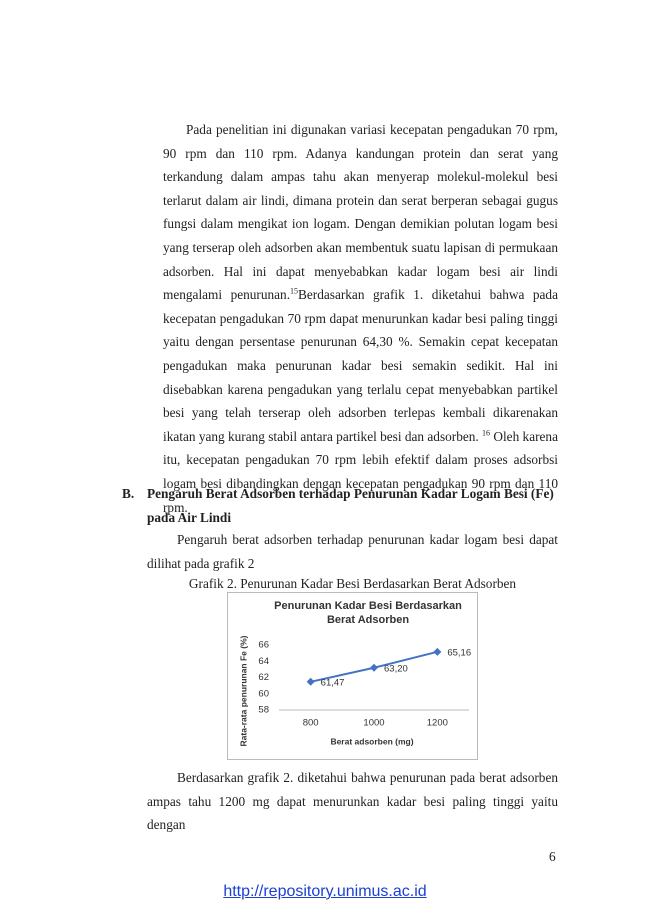 Image resolution: width=650 pixels, height=919 pixels. What do you see at coordinates (486, 433) in the screenshot?
I see `footnote-ref: 16` at bounding box center [486, 433].